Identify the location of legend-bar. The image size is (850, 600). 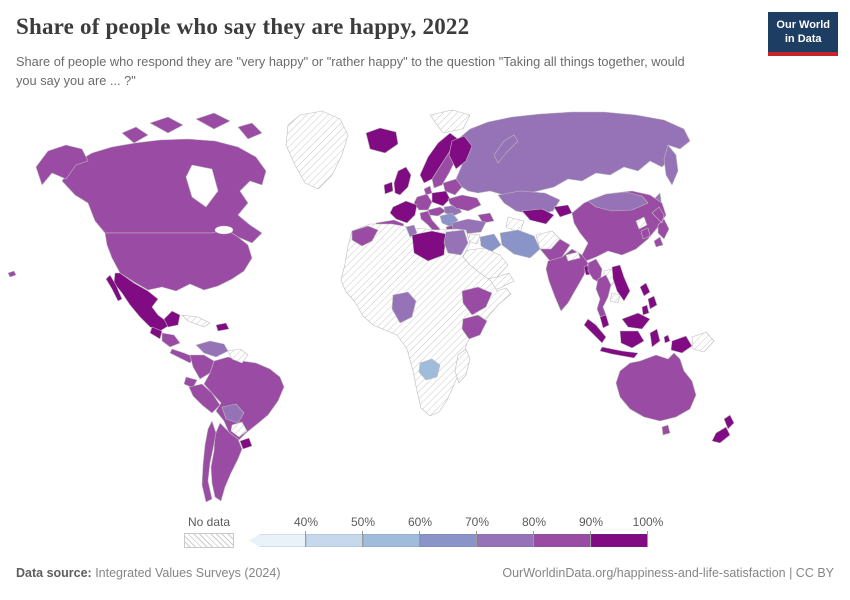
(448, 539).